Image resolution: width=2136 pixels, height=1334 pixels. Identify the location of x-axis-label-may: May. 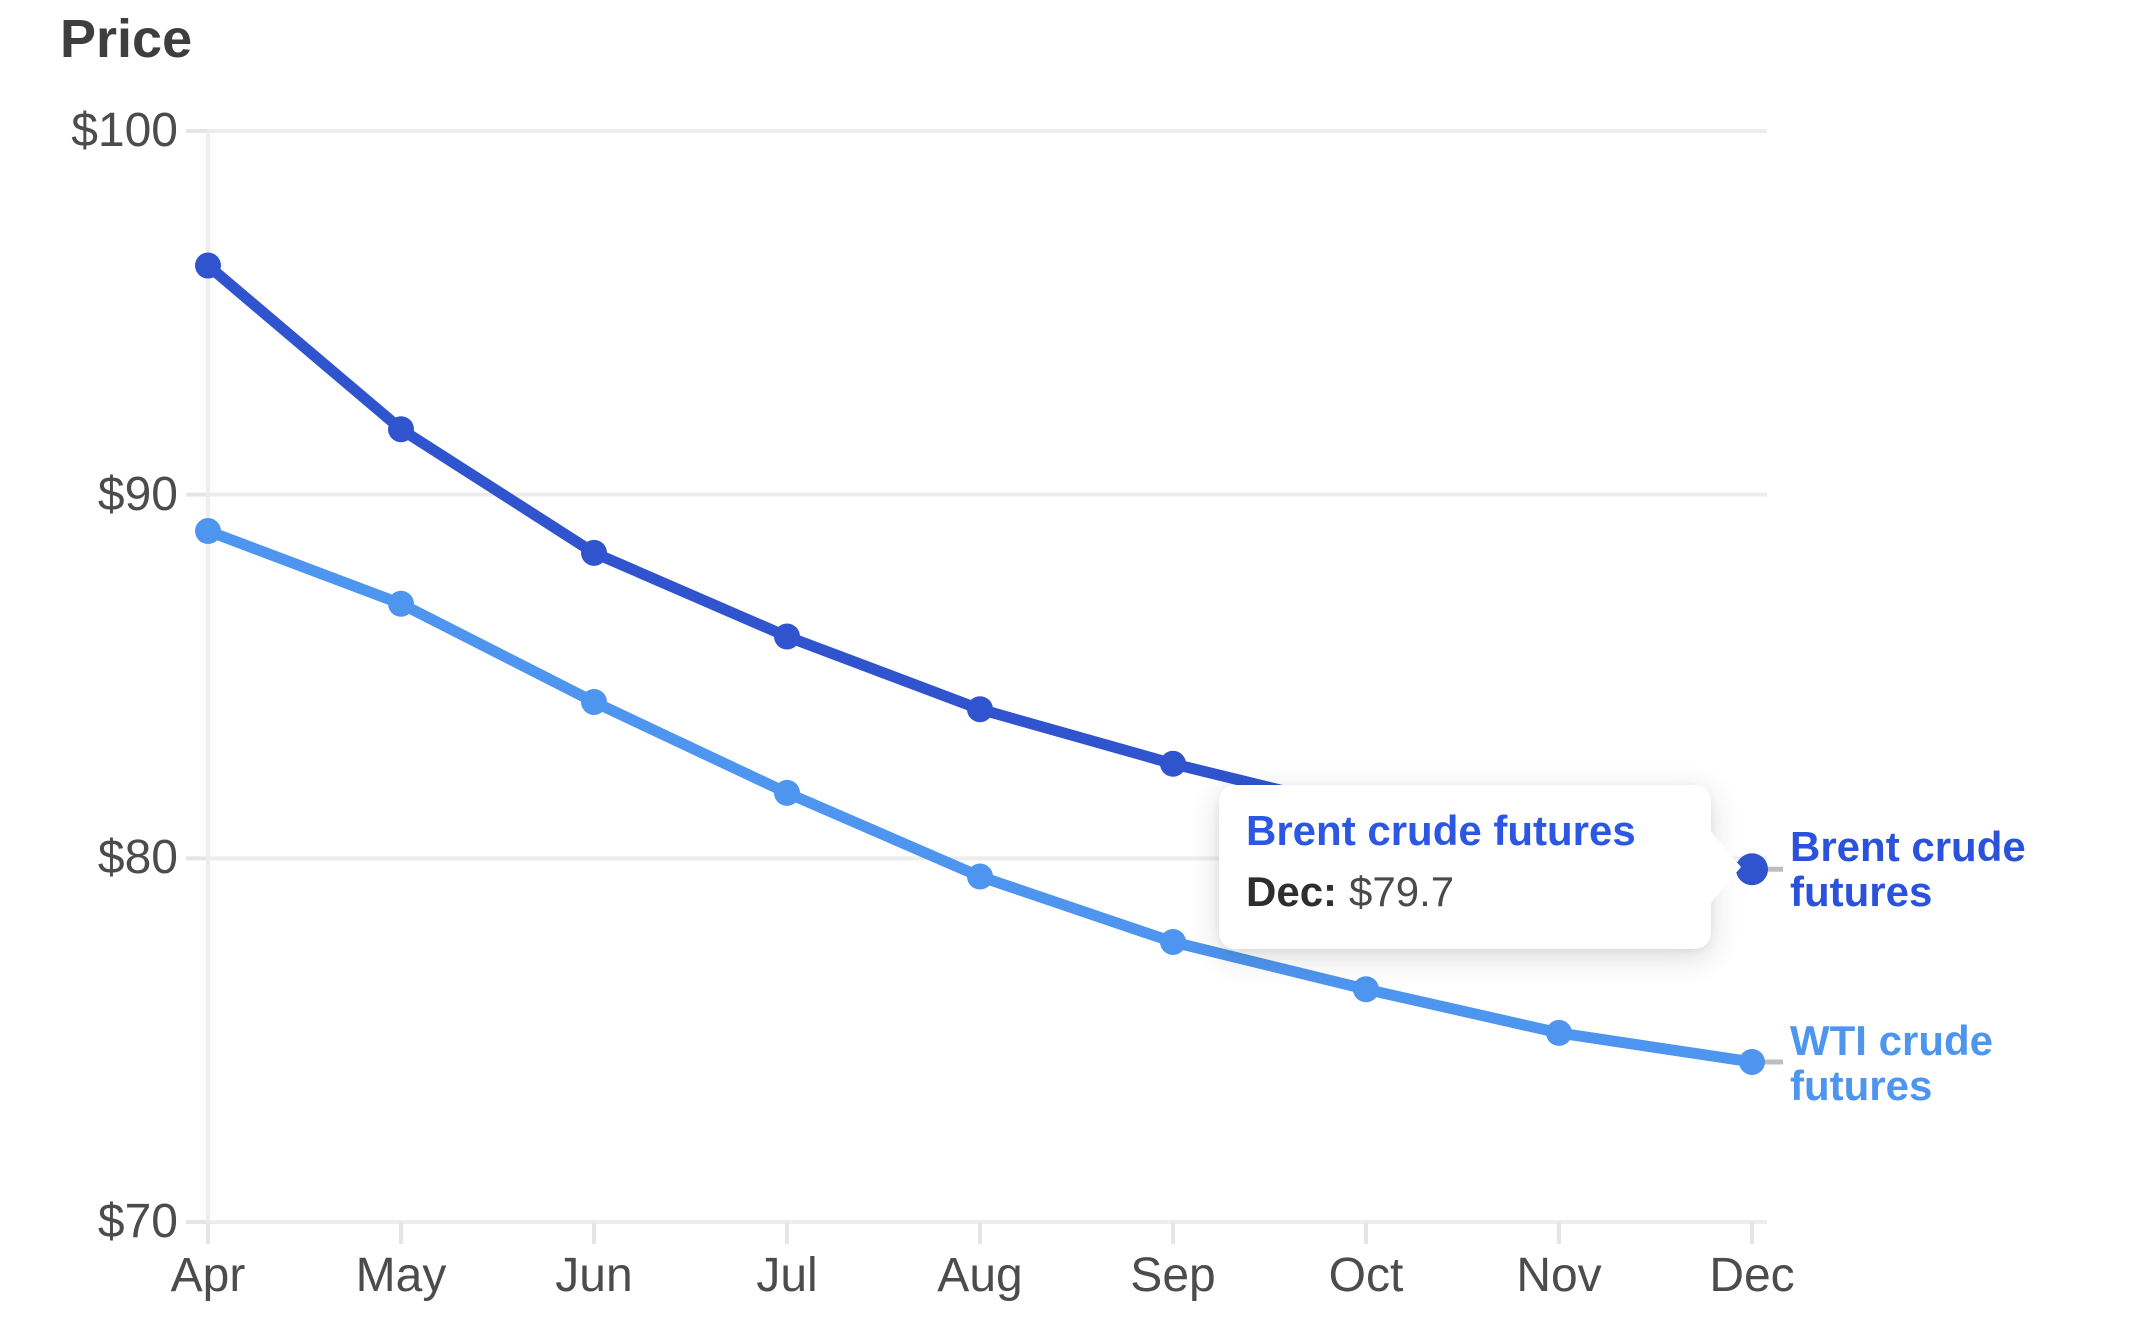
(401, 1275).